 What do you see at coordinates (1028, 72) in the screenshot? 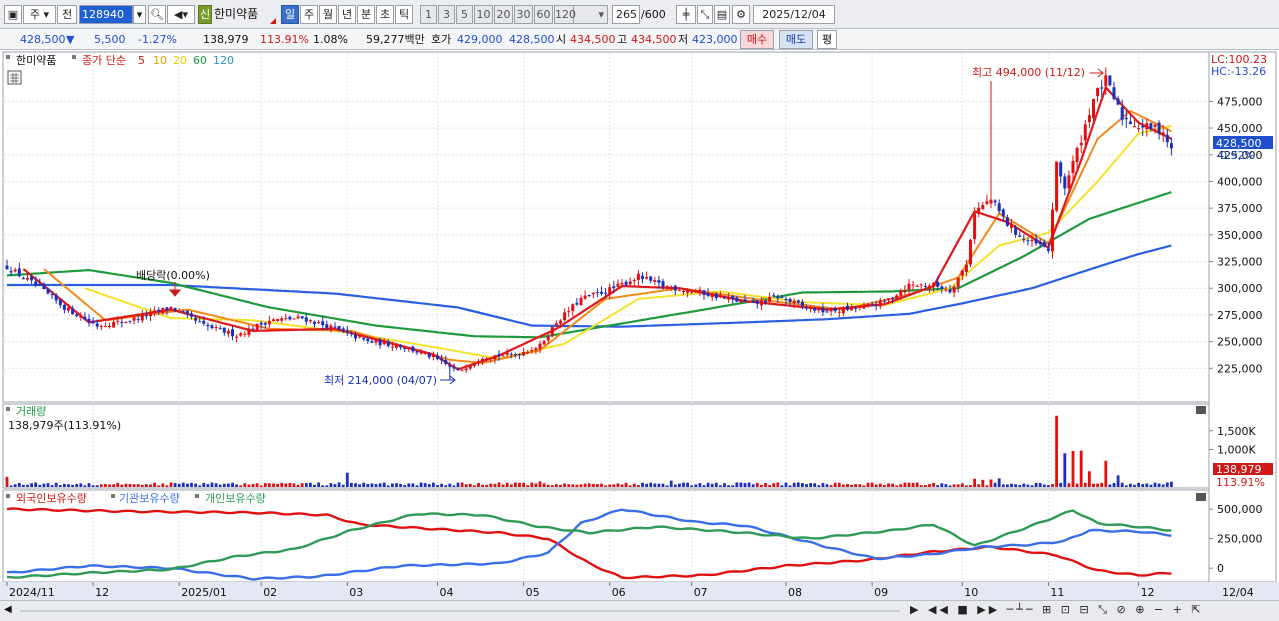
I see `high-annotation: 최고 494,000 (11/12)` at bounding box center [1028, 72].